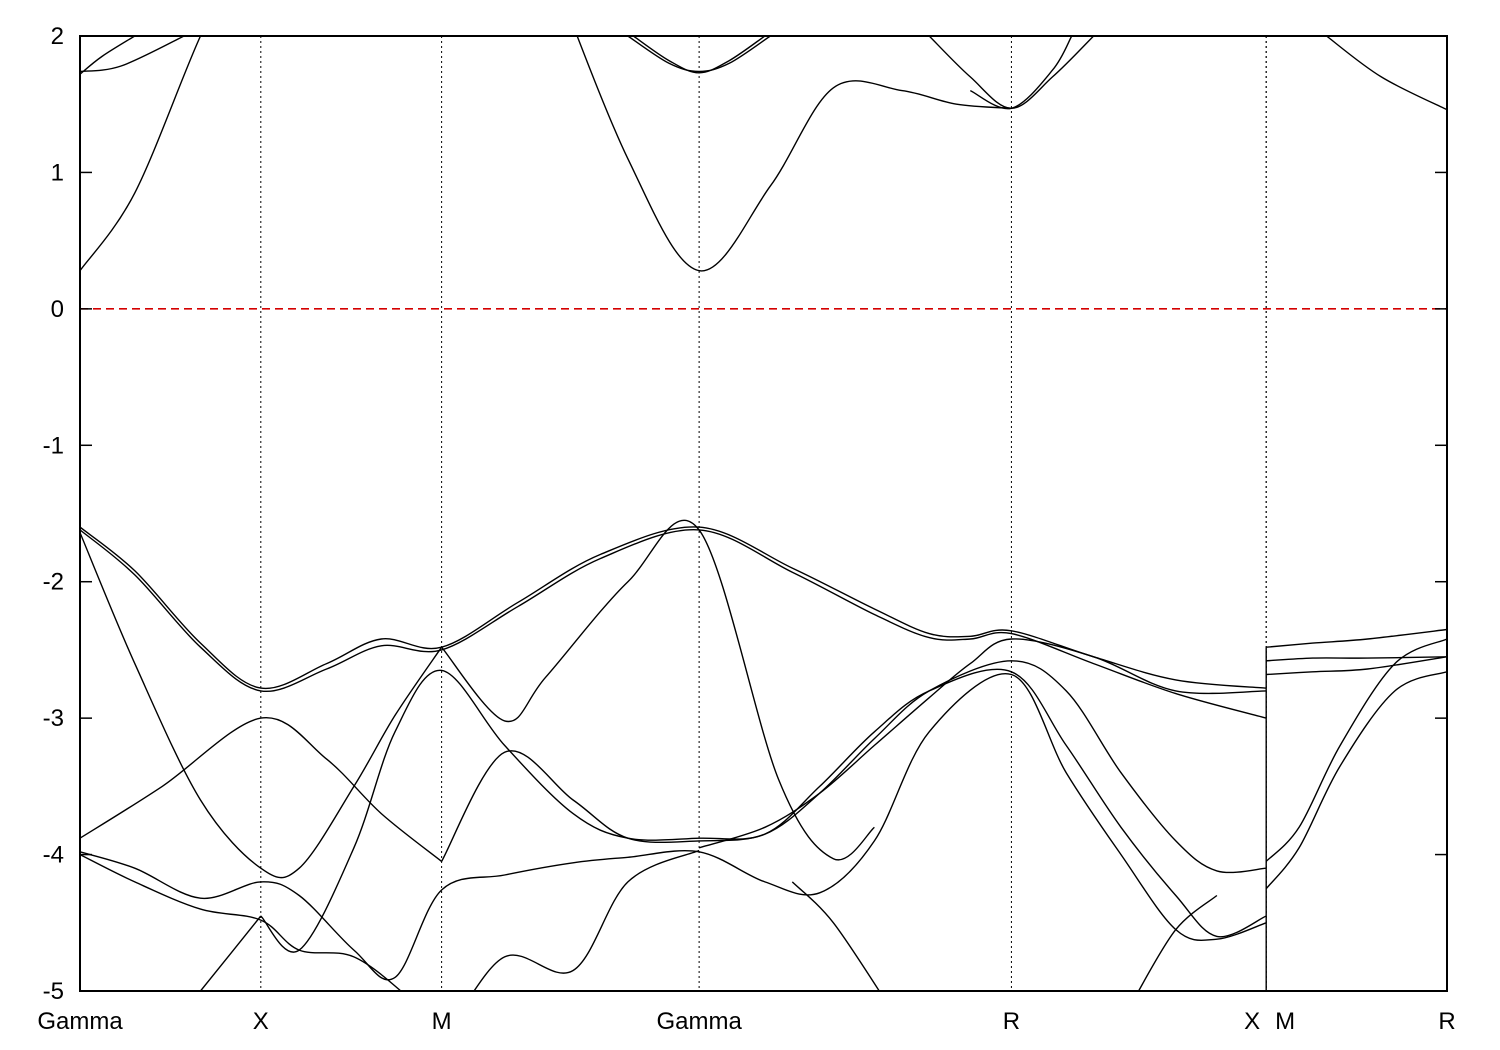  What do you see at coordinates (57, 36) in the screenshot?
I see `y-tick-label: 2` at bounding box center [57, 36].